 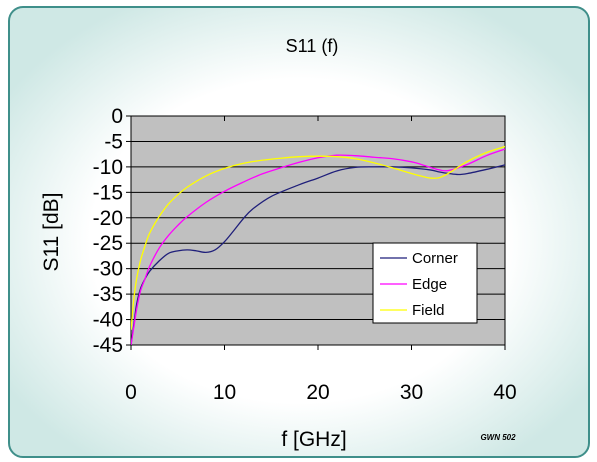 I want to click on footer-mark: GWN 502, so click(x=498, y=437).